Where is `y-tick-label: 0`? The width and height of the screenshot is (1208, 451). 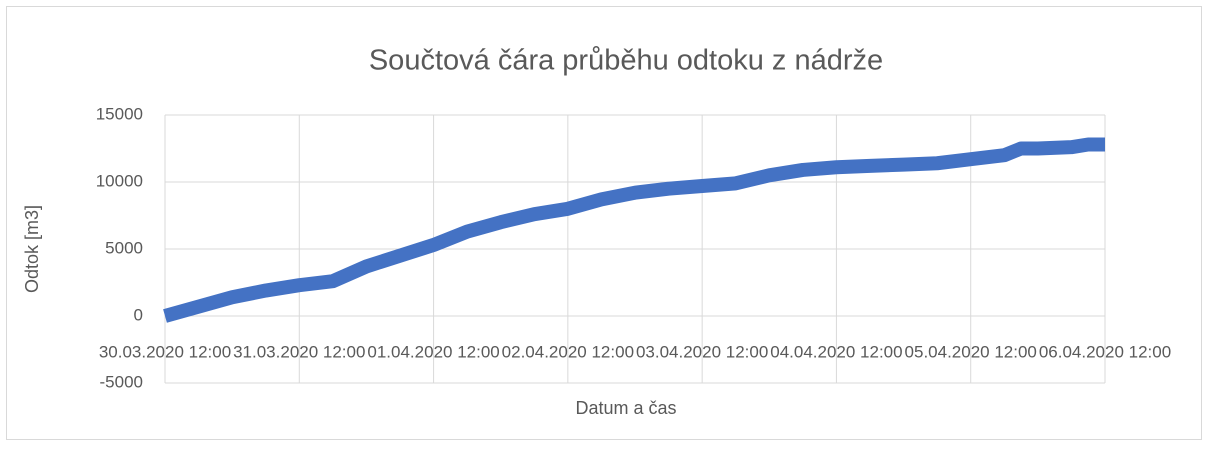 y-tick-label: 0 is located at coordinates (138, 314).